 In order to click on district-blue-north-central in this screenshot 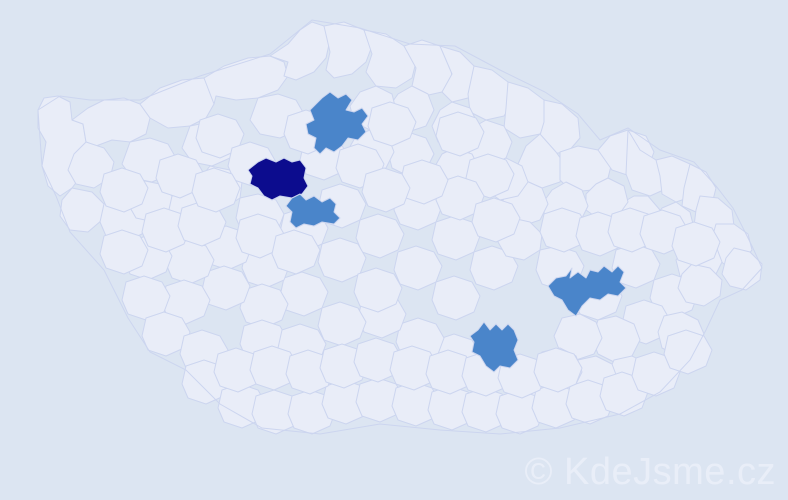, I will do `click(337, 123)`.